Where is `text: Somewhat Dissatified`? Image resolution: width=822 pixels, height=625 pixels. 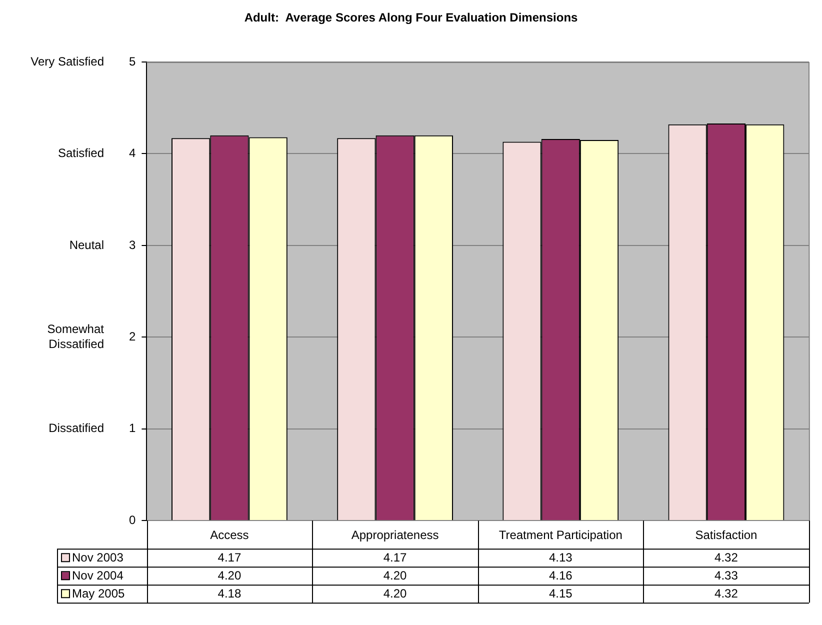
text: Somewhat Dissatified is located at coordinates (76, 336).